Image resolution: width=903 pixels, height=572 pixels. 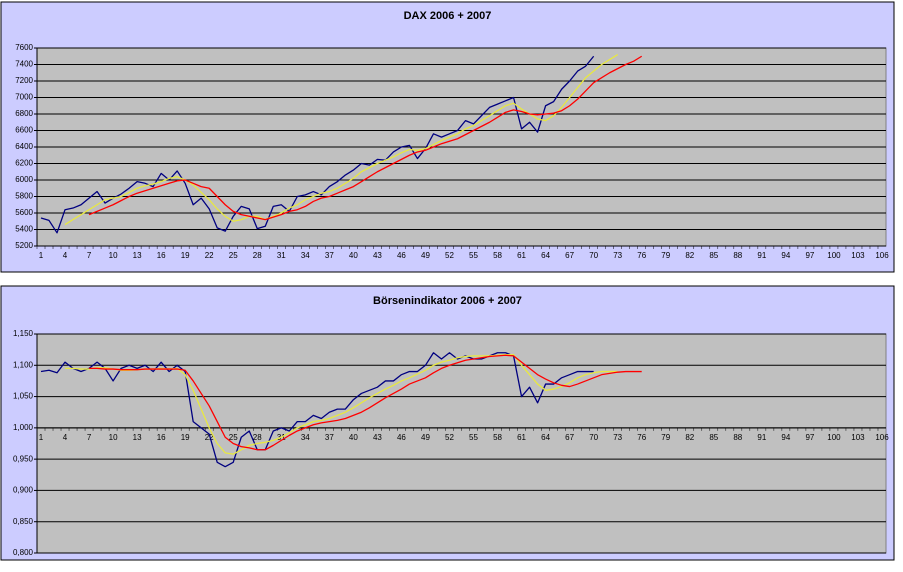 I want to click on y-tick-label: 6400, so click(x=24, y=146).